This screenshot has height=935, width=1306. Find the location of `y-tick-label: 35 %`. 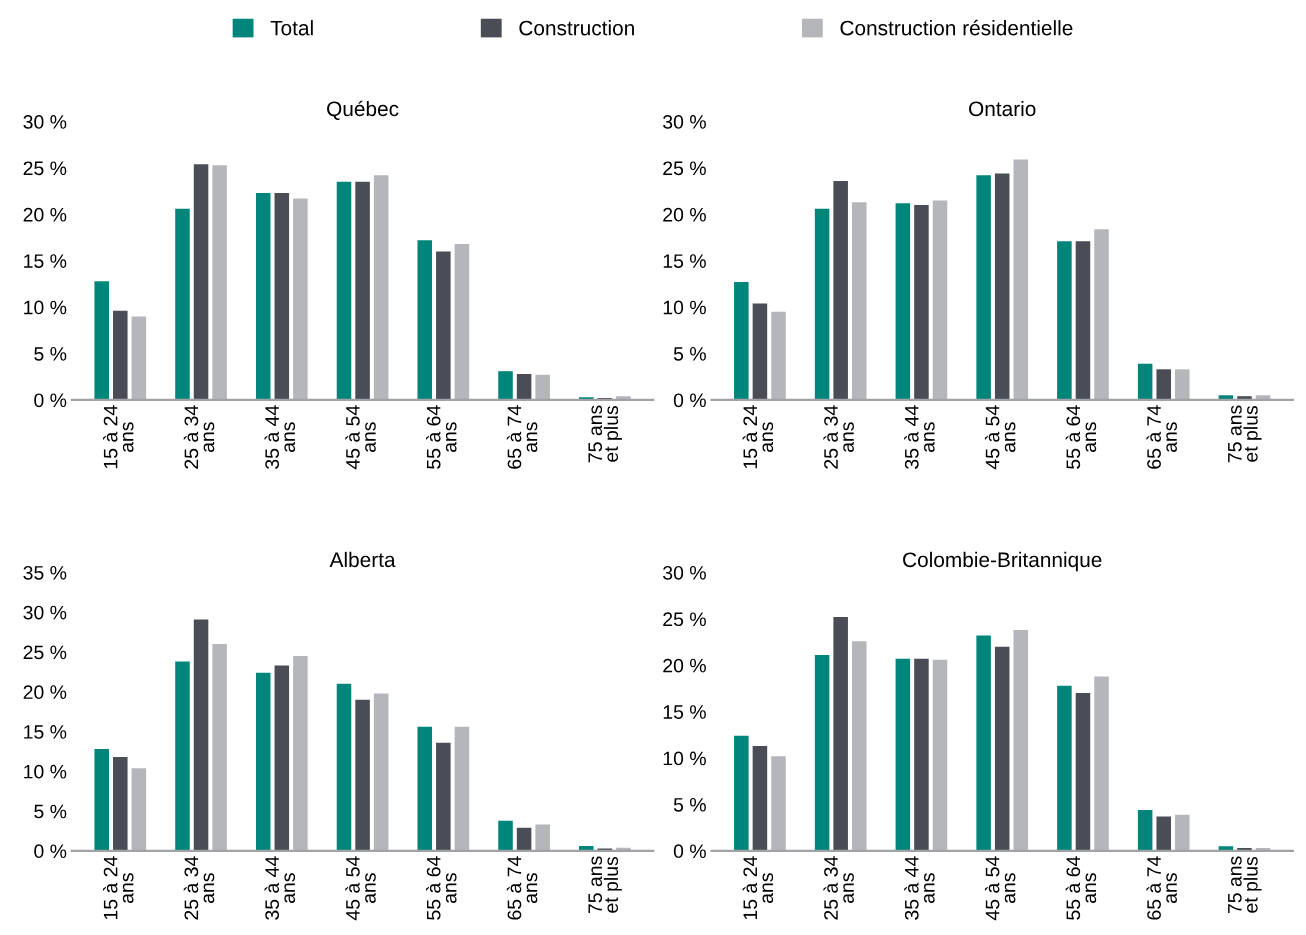

y-tick-label: 35 % is located at coordinates (45, 572).